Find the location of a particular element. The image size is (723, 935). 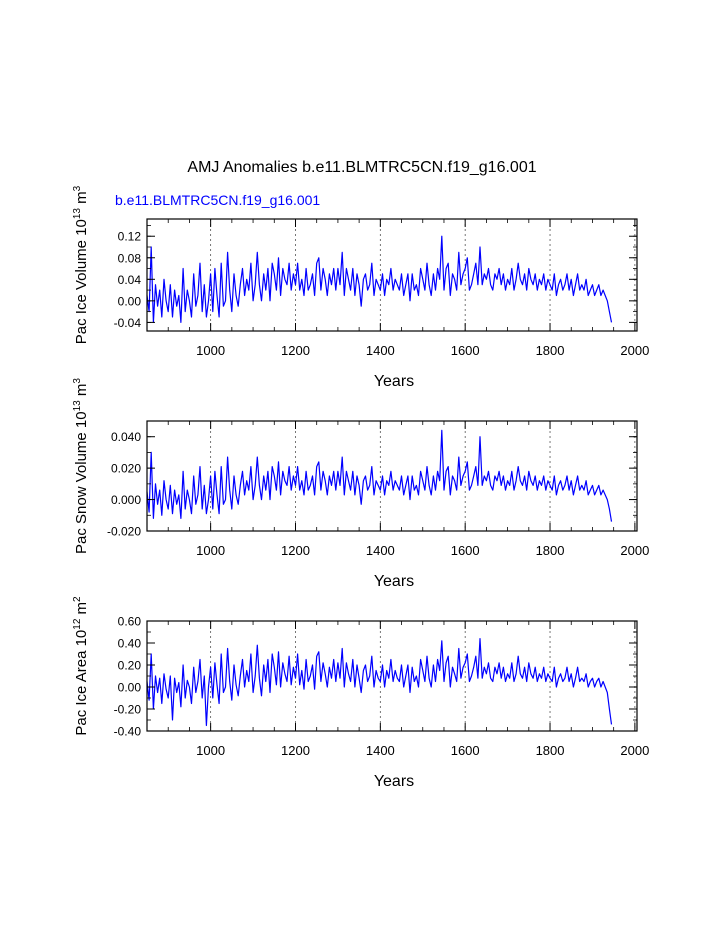

y-axis-title-main: Pac Ice Area 10 is located at coordinates (81, 683).